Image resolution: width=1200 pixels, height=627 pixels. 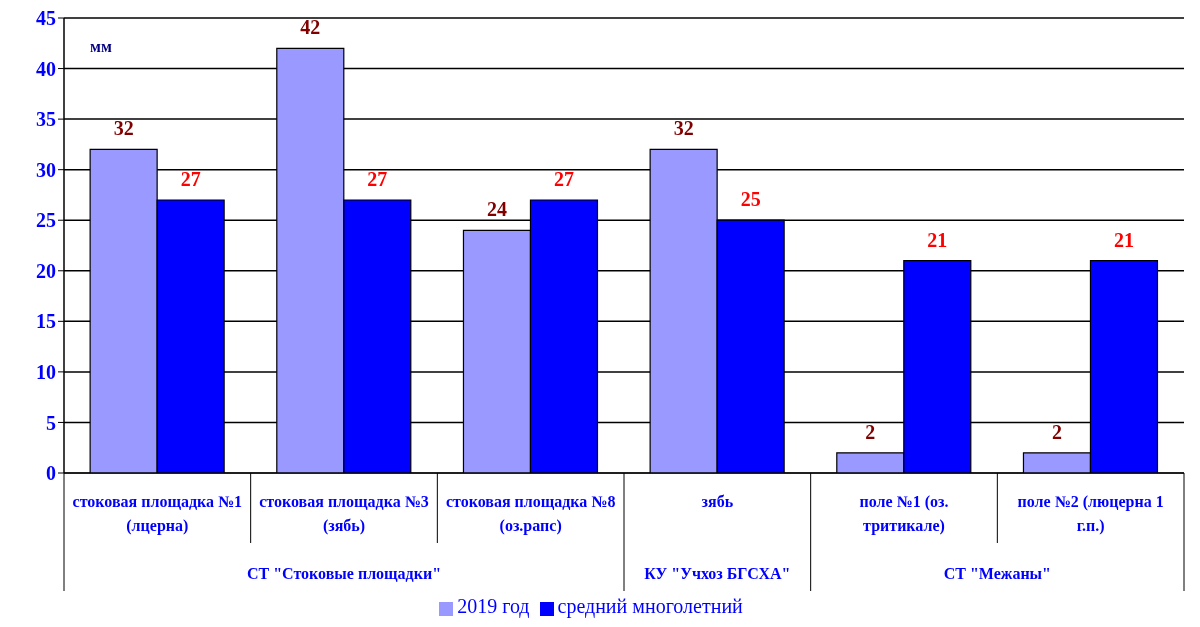 I want to click on data-label: 42, so click(x=310, y=27).